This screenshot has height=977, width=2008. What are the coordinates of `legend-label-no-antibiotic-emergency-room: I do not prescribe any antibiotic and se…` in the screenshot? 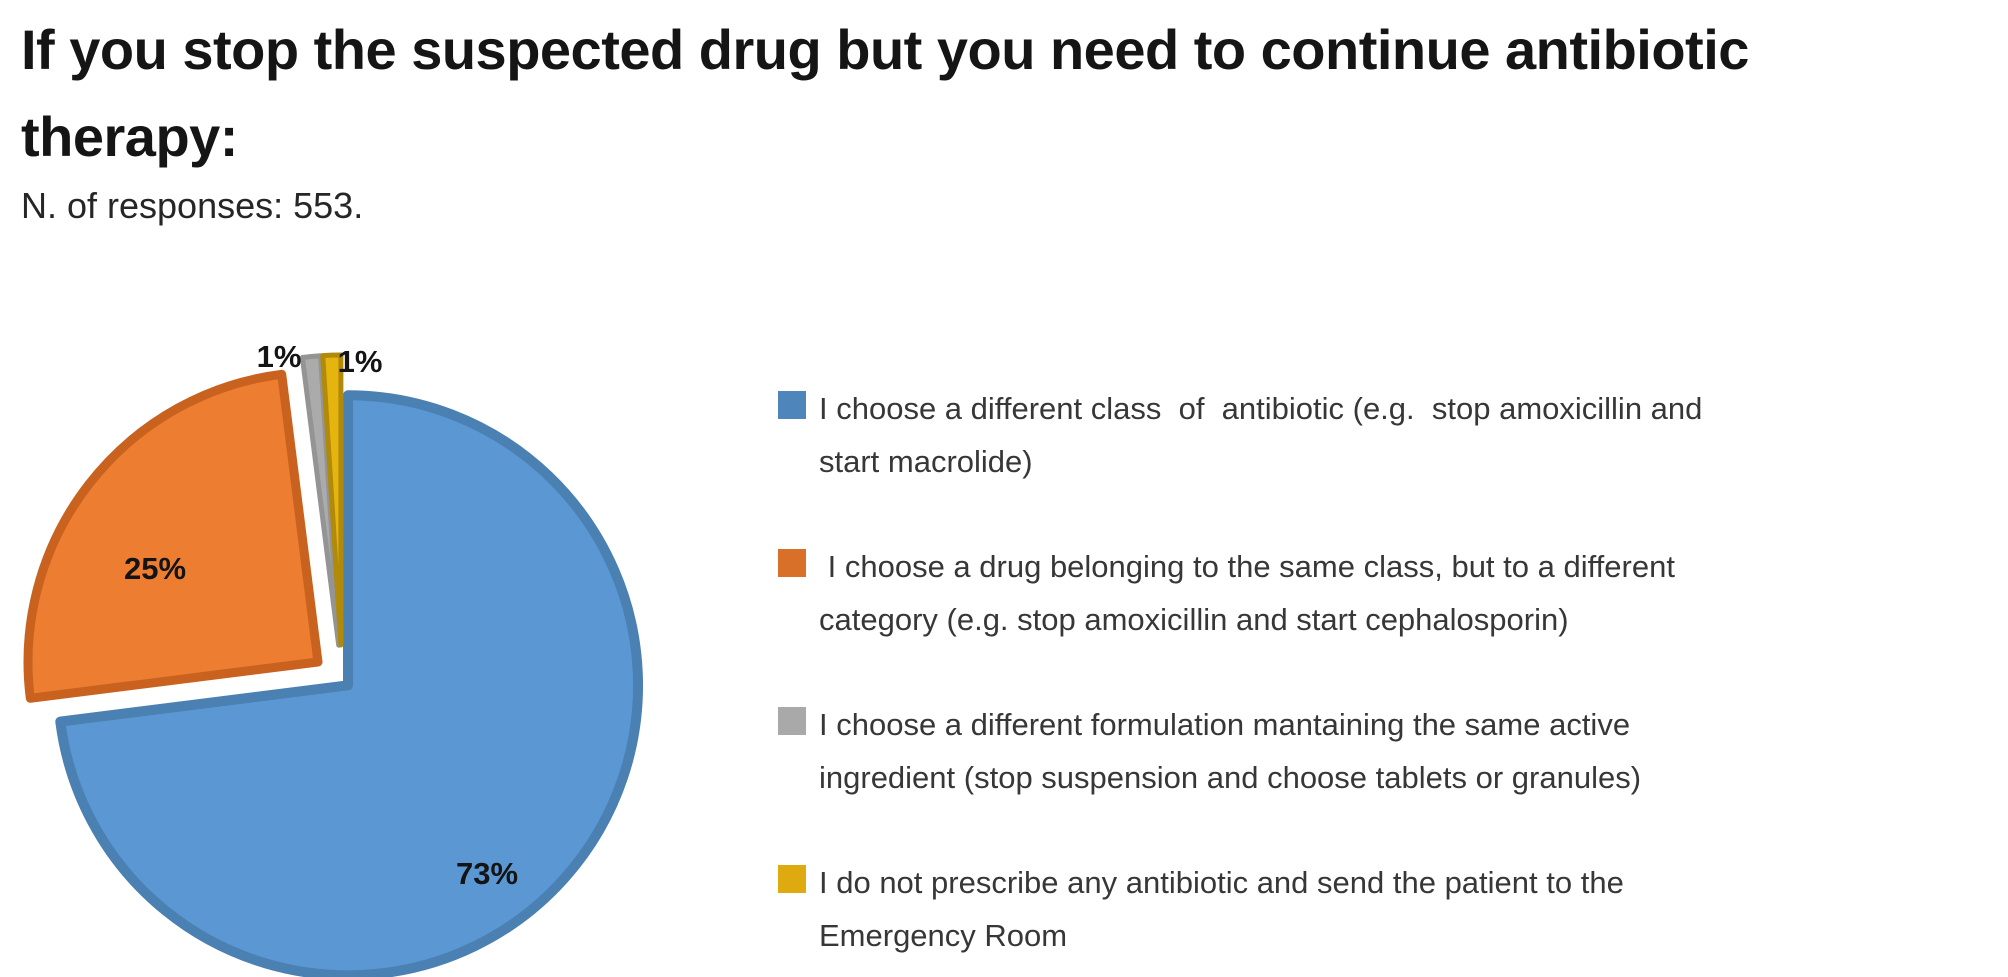 It's located at (1221, 909).